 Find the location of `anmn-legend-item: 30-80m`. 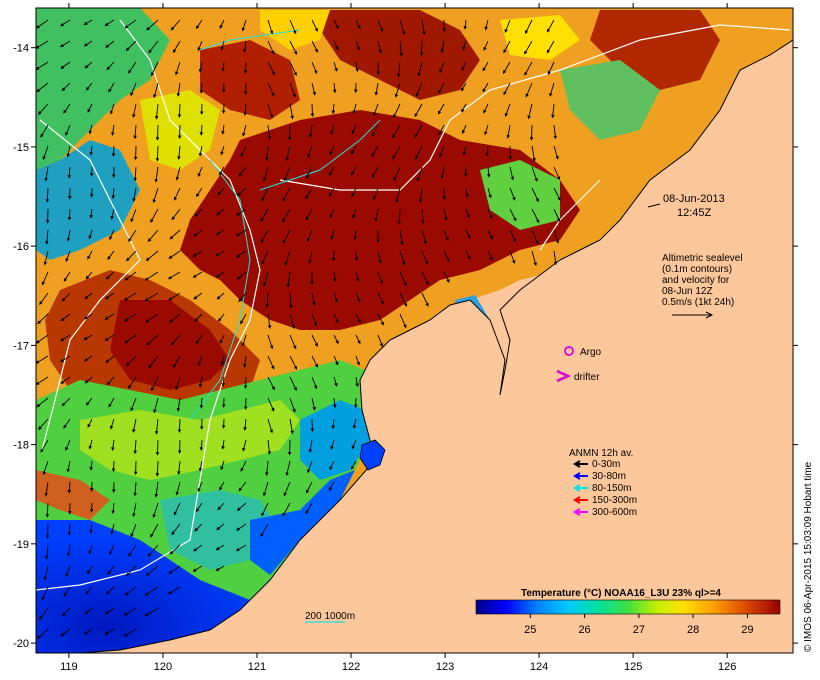

anmn-legend-item: 30-80m is located at coordinates (599, 476).